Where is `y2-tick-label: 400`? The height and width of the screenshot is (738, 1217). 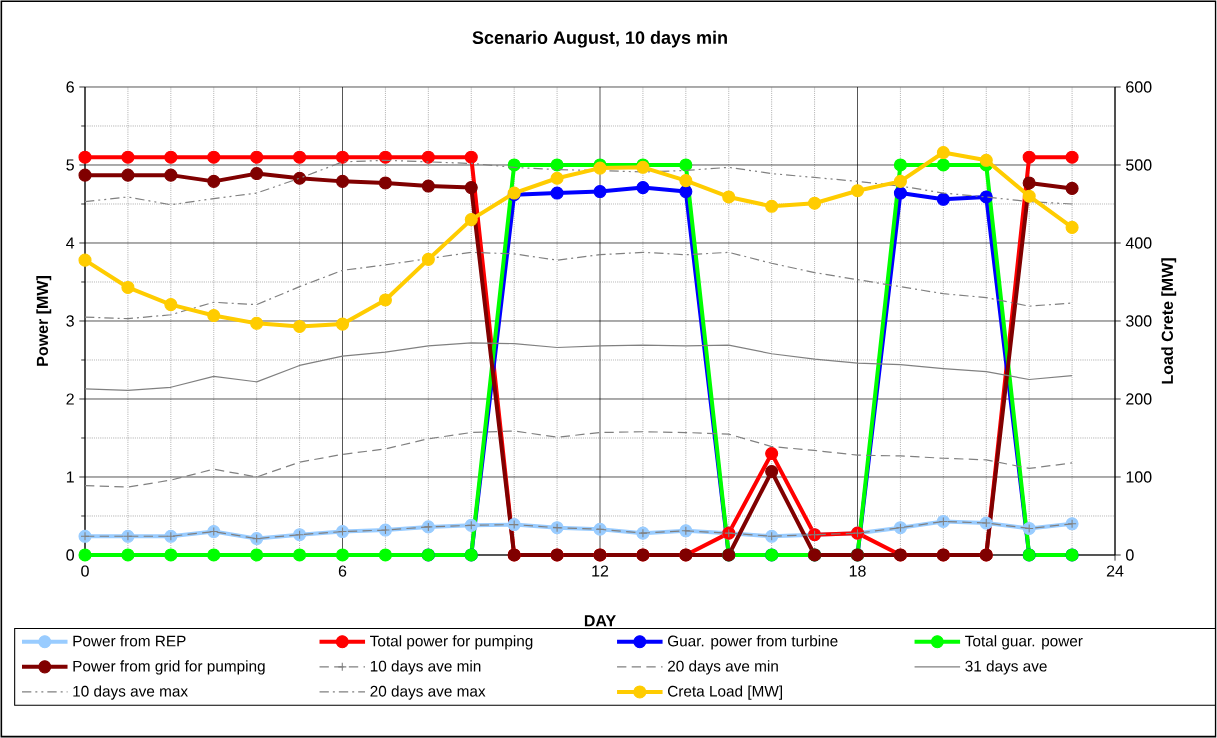
y2-tick-label: 400 is located at coordinates (1138, 243).